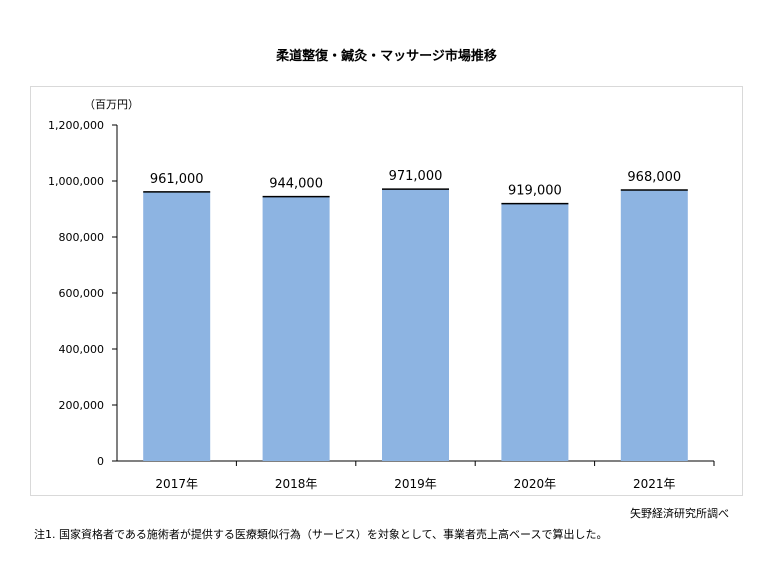  I want to click on data-label: 968,000, so click(654, 177).